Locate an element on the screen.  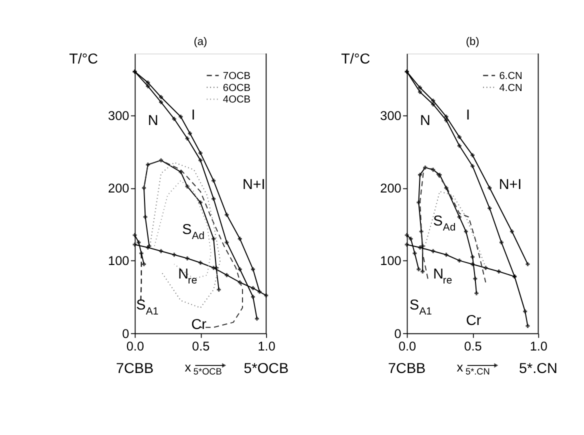
chart-title: (b) is located at coordinates (473, 42).